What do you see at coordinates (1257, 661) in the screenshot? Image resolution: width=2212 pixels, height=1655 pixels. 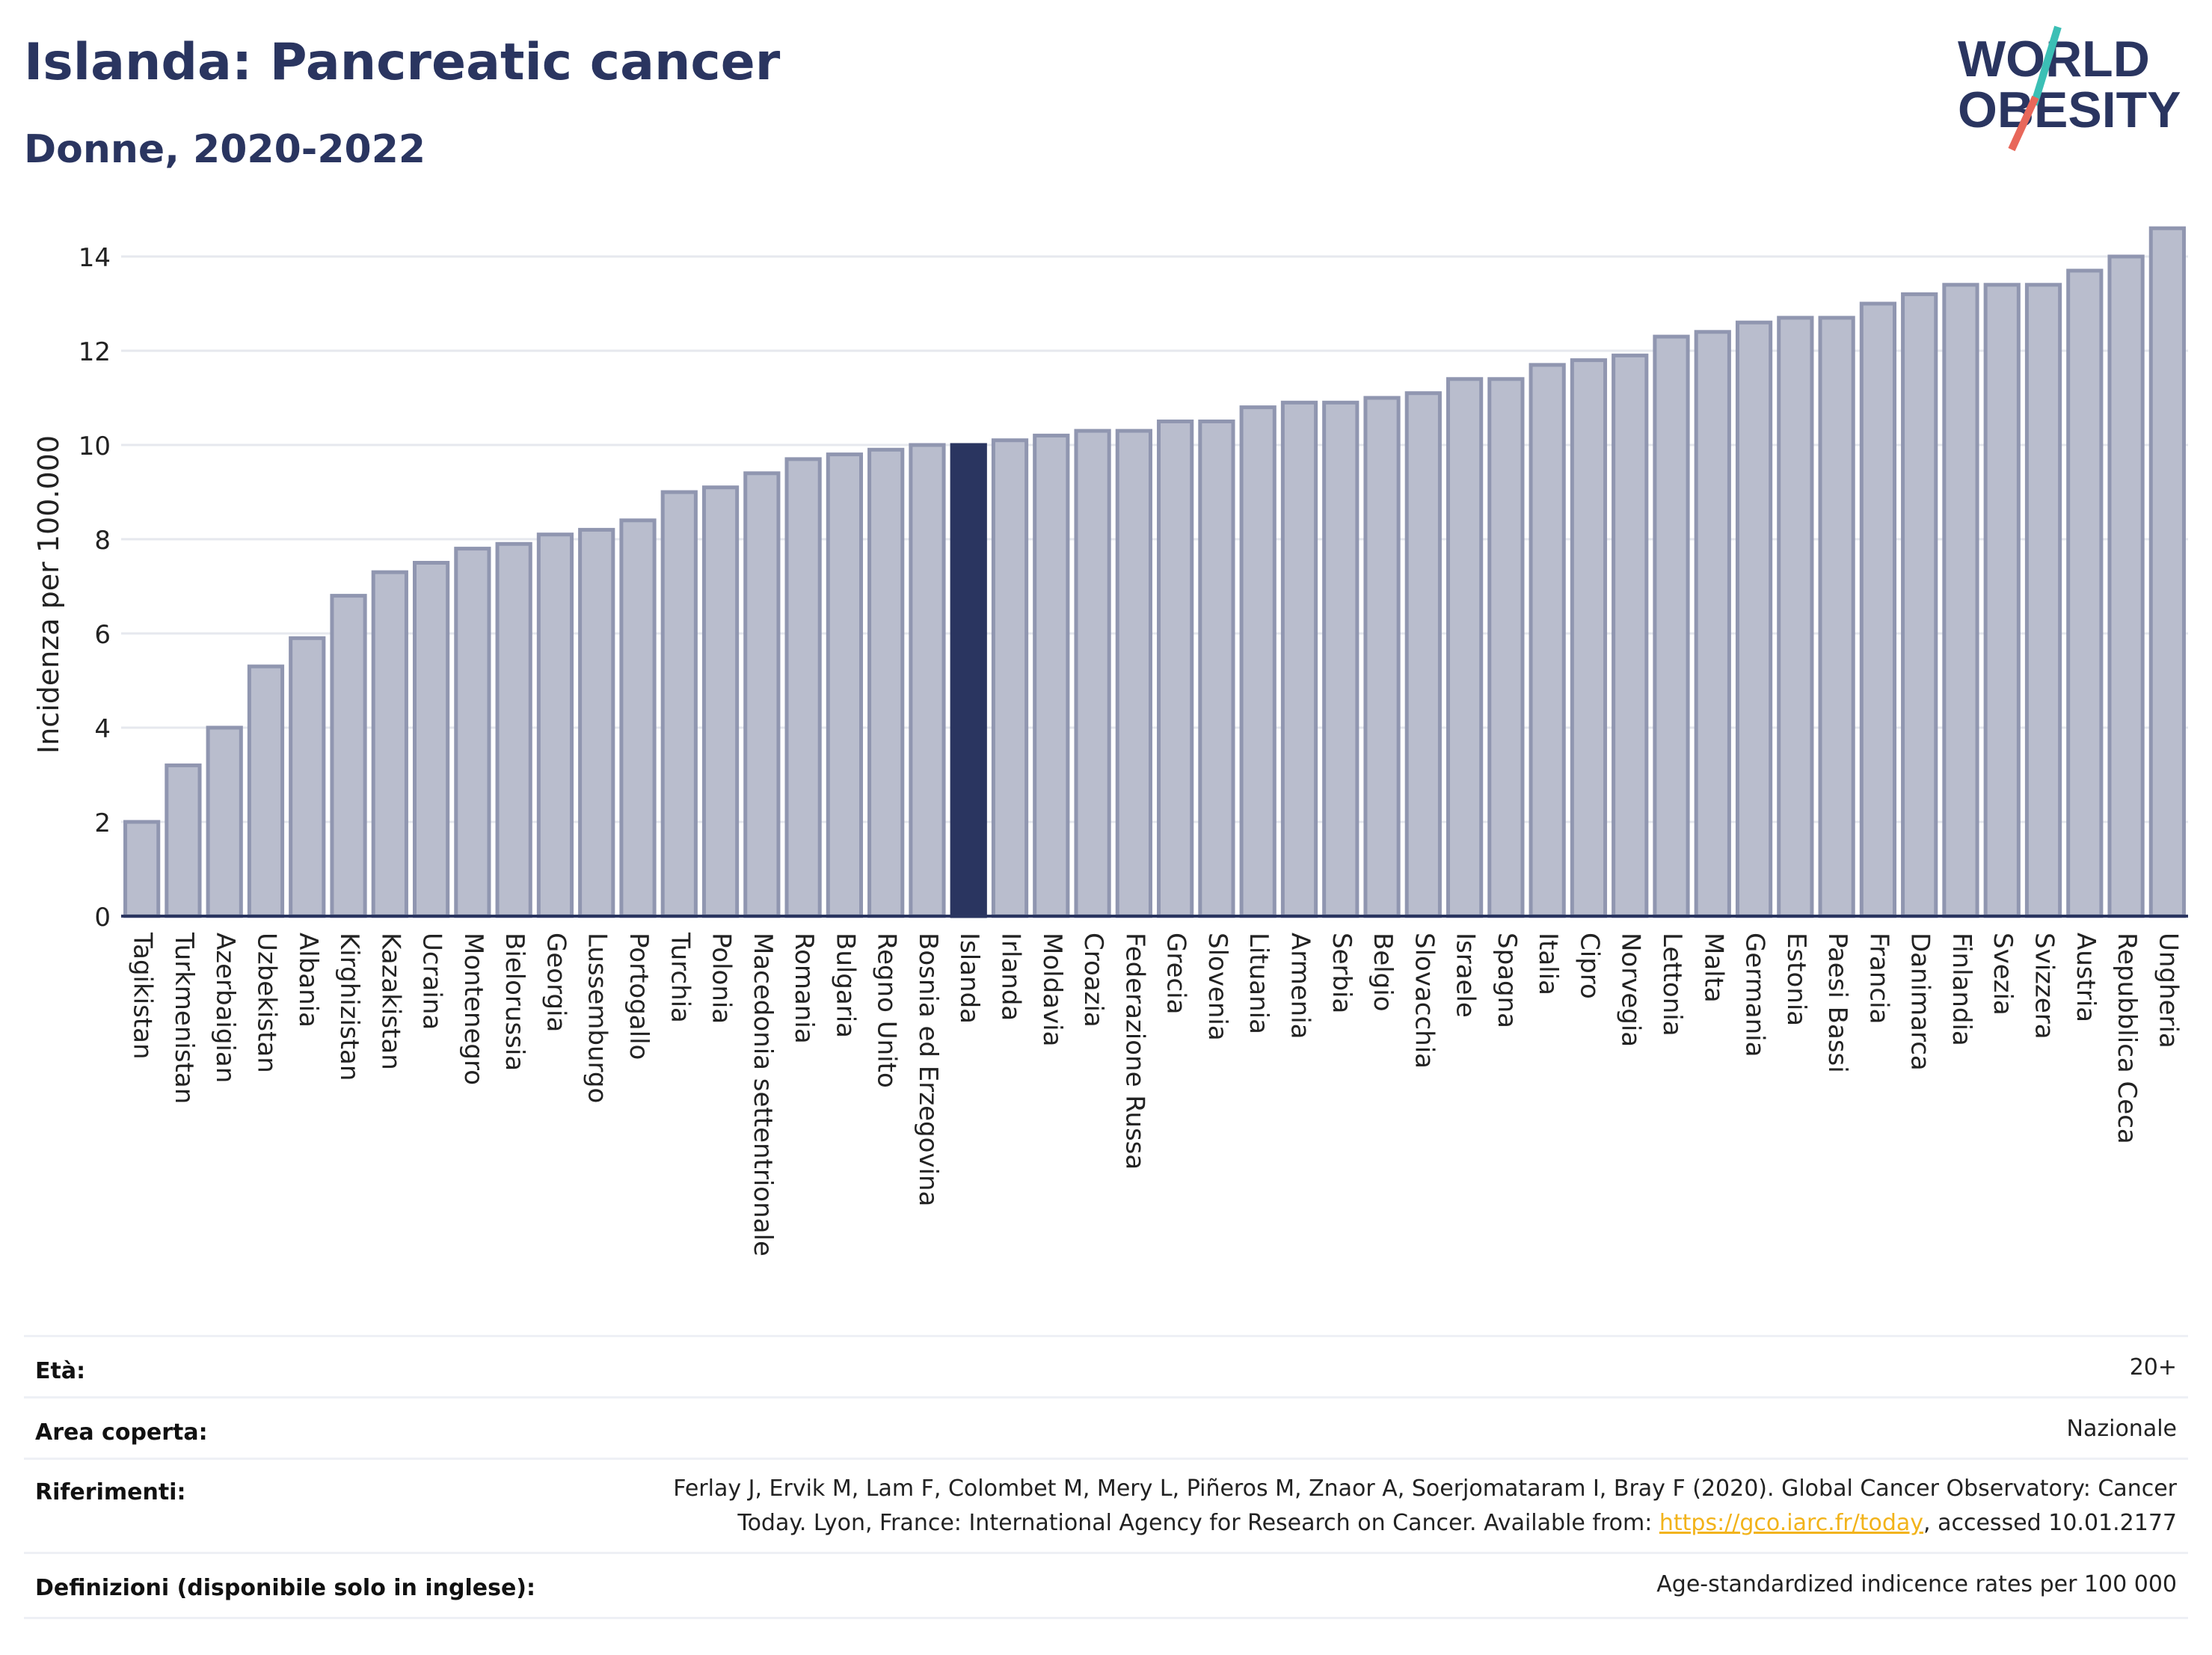 I see `bar-lituania` at bounding box center [1257, 661].